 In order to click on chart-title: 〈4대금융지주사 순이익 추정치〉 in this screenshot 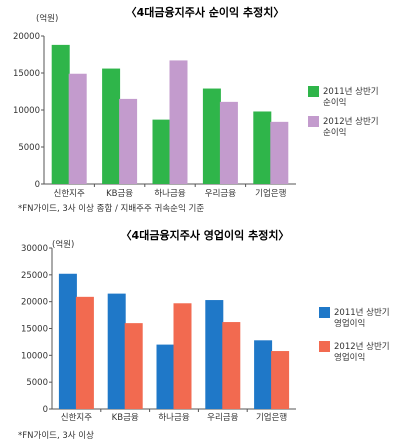, I will do `click(205, 12)`.